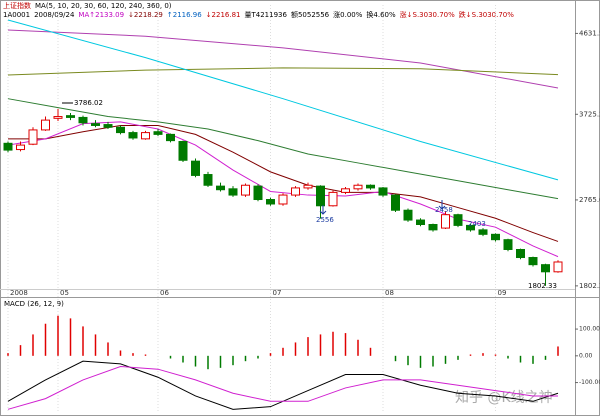  What do you see at coordinates (88, 103) in the screenshot?
I see `annotation: 3786.02` at bounding box center [88, 103].